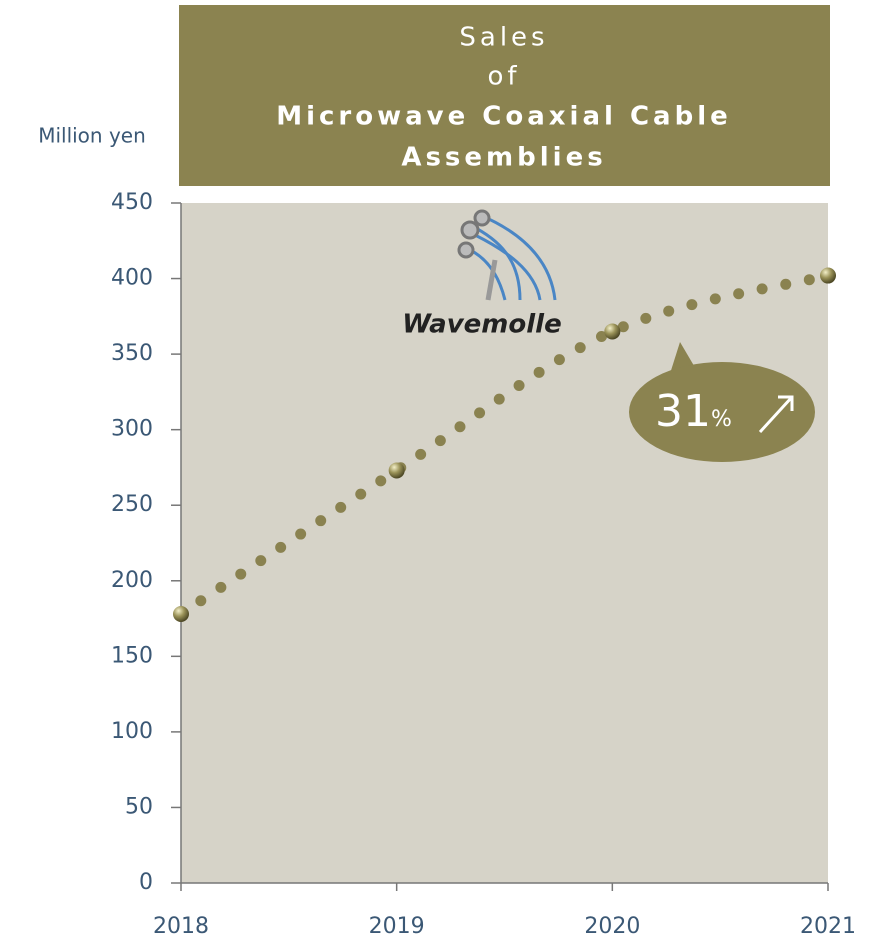 Image resolution: width=870 pixels, height=944 pixels. What do you see at coordinates (132, 429) in the screenshot?
I see `y-tick-label: 300` at bounding box center [132, 429].